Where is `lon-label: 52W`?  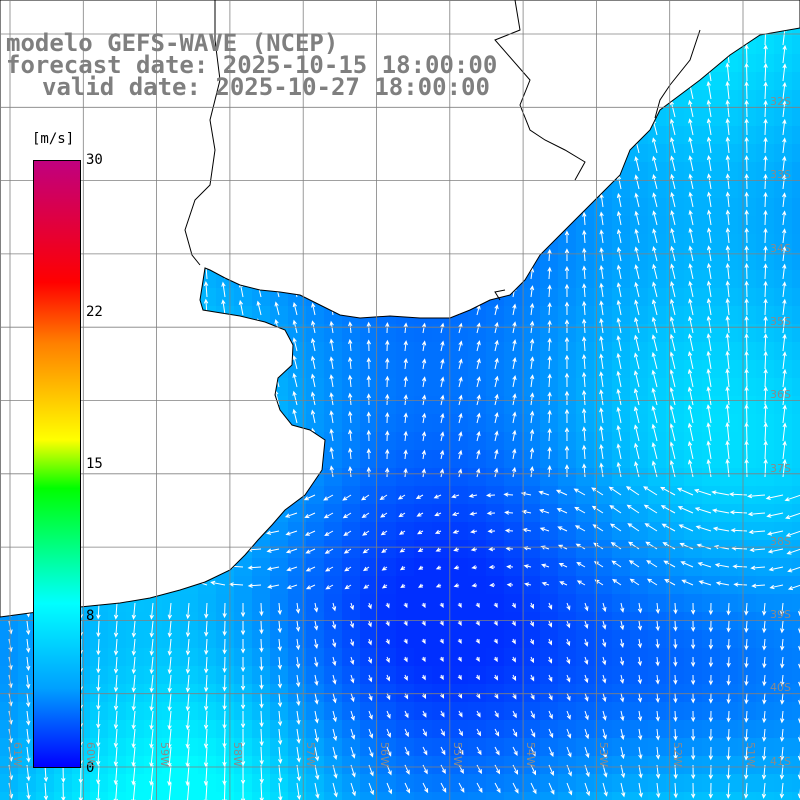
lon-label: 52W is located at coordinates (677, 754).